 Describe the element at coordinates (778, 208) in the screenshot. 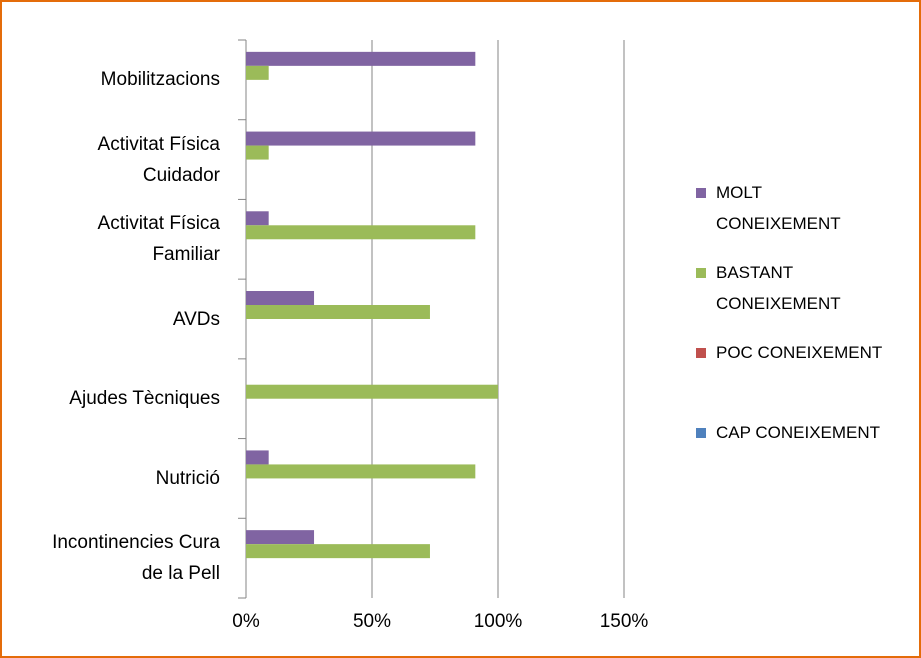

I see `legend-label: MOLT CONEIXEMENT` at that location.